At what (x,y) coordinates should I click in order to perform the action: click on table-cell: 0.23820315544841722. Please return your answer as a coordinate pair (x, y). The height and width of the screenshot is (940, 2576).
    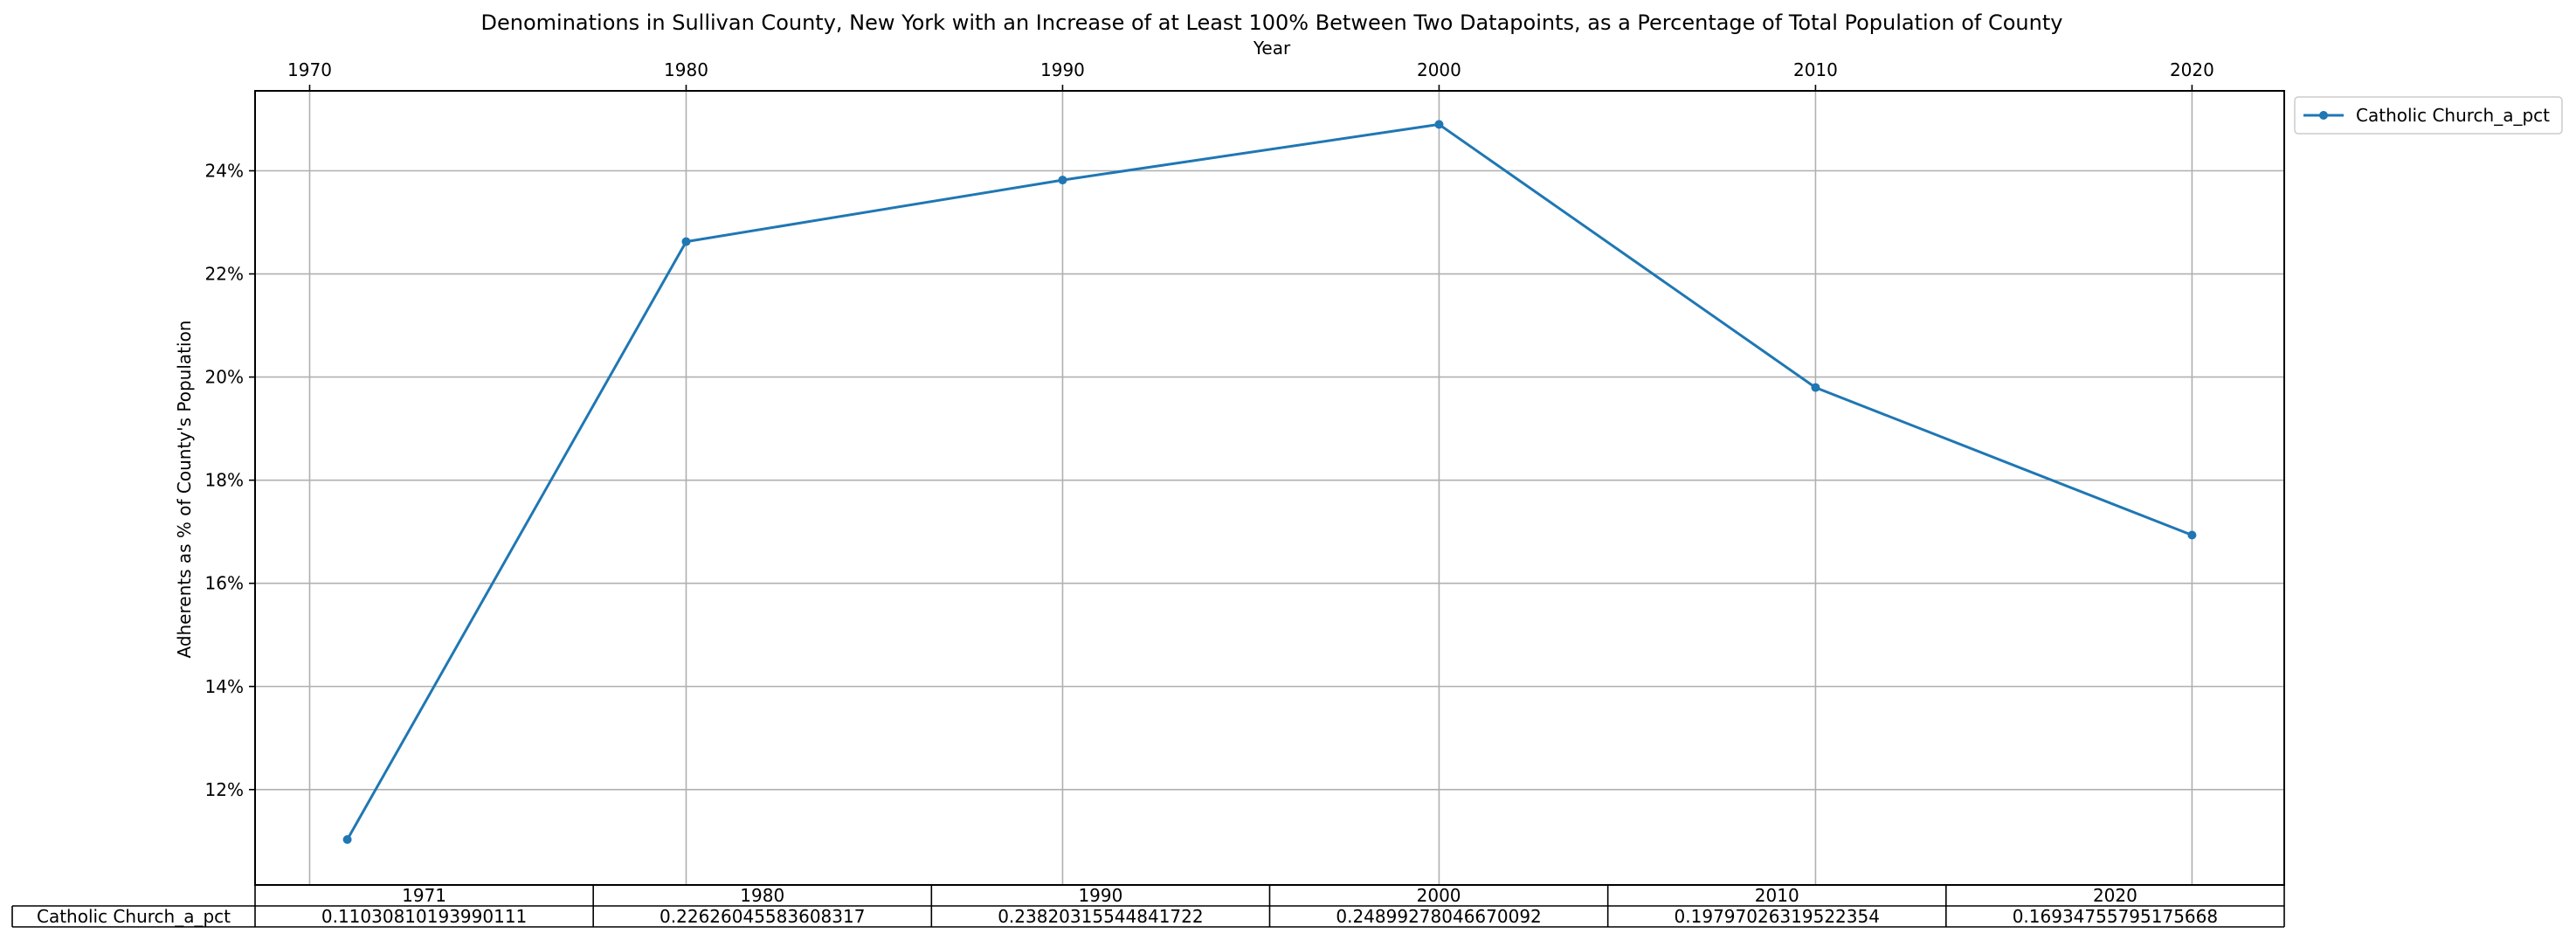
    Looking at the image, I should click on (1100, 916).